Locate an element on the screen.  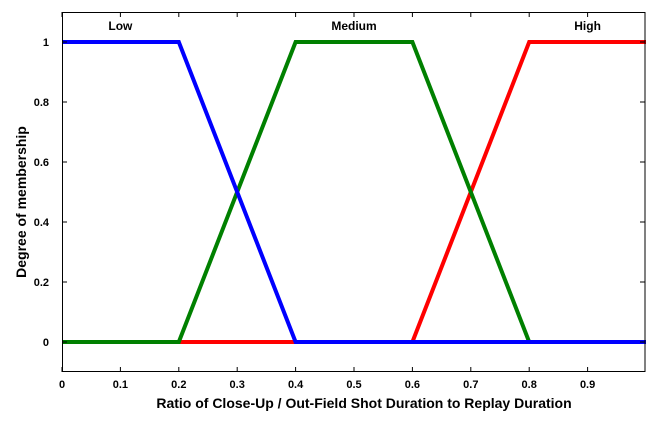
x-tick-label: 0.8 is located at coordinates (529, 385).